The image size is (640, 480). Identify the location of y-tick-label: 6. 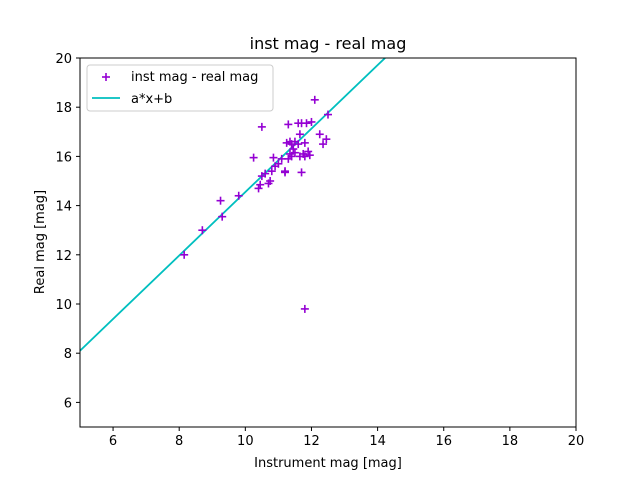
(68, 403).